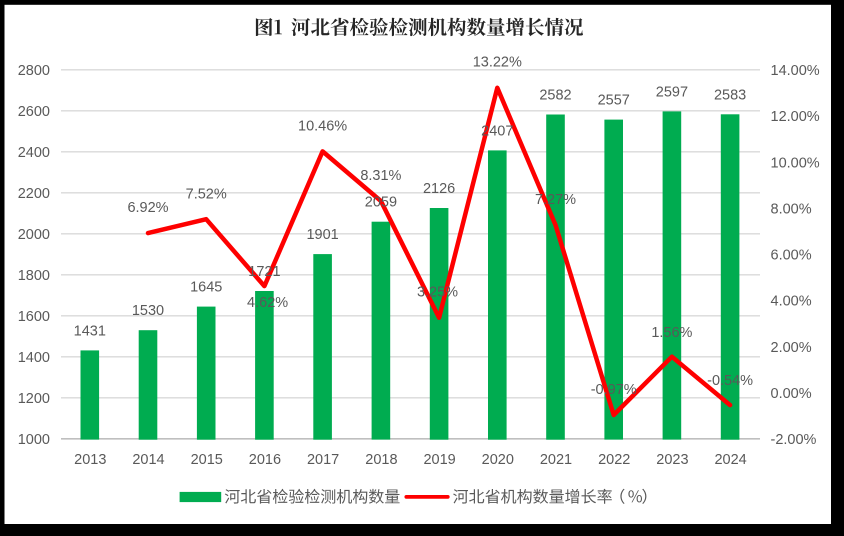 This screenshot has height=536, width=844. Describe the element at coordinates (556, 460) in the screenshot. I see `svg-text: 2021` at that location.